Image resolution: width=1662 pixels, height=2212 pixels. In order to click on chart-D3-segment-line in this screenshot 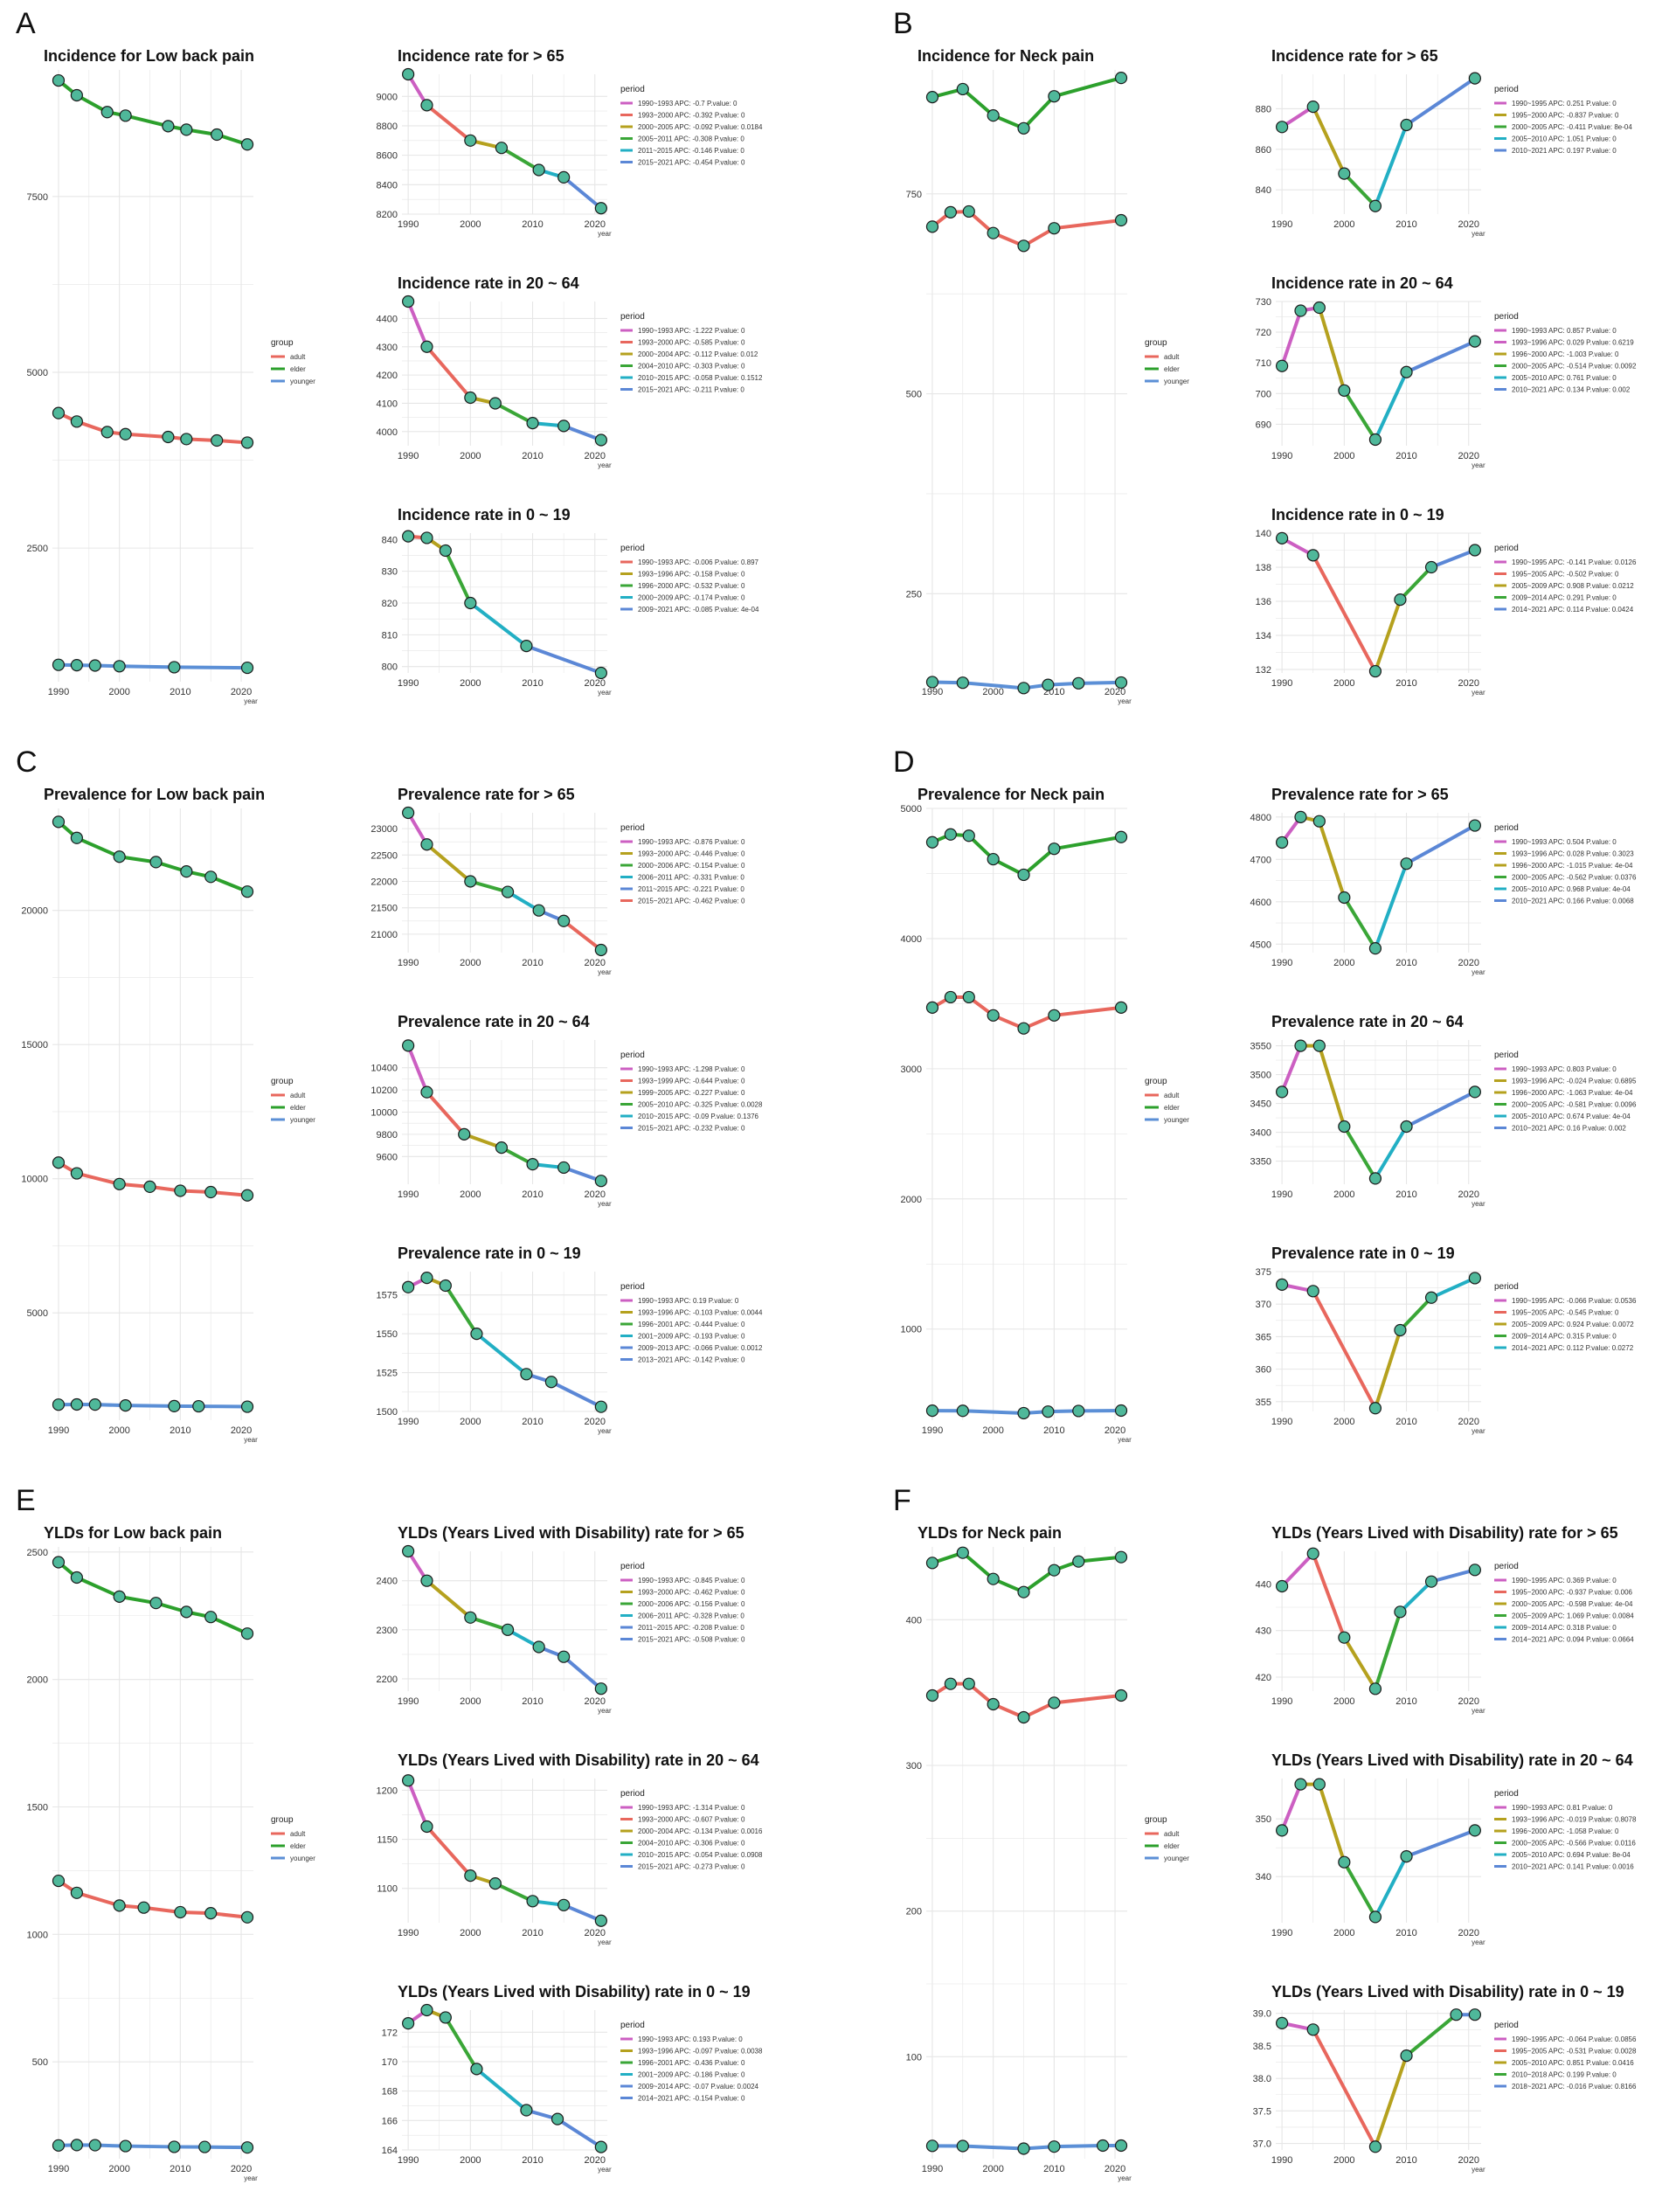, I will do `click(1453, 1288)`.